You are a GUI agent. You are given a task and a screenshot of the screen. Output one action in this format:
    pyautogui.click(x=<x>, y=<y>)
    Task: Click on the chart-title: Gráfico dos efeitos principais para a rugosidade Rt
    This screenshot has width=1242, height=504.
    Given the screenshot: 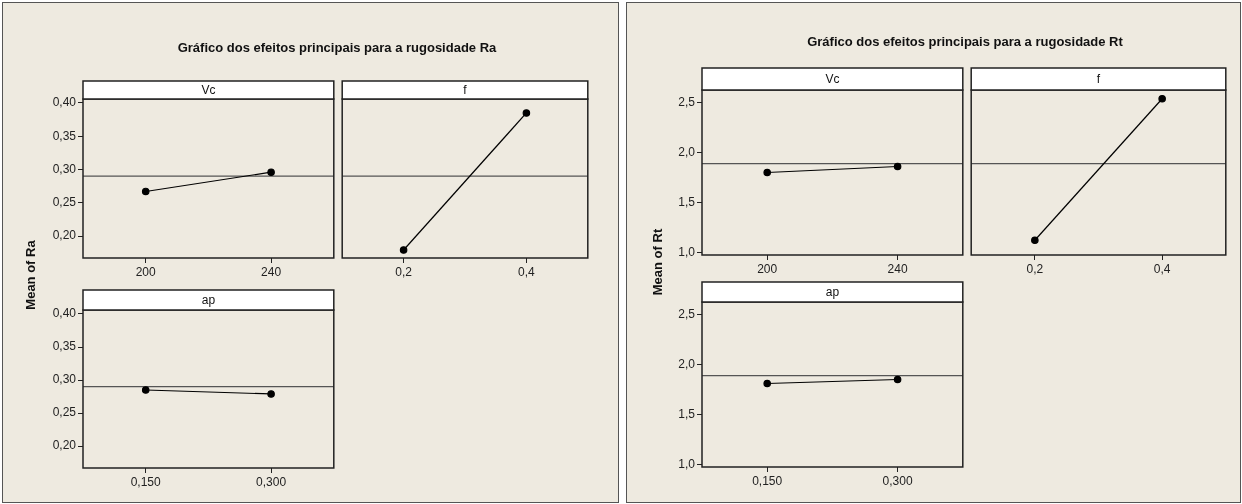 What is the action you would take?
    pyautogui.click(x=965, y=41)
    